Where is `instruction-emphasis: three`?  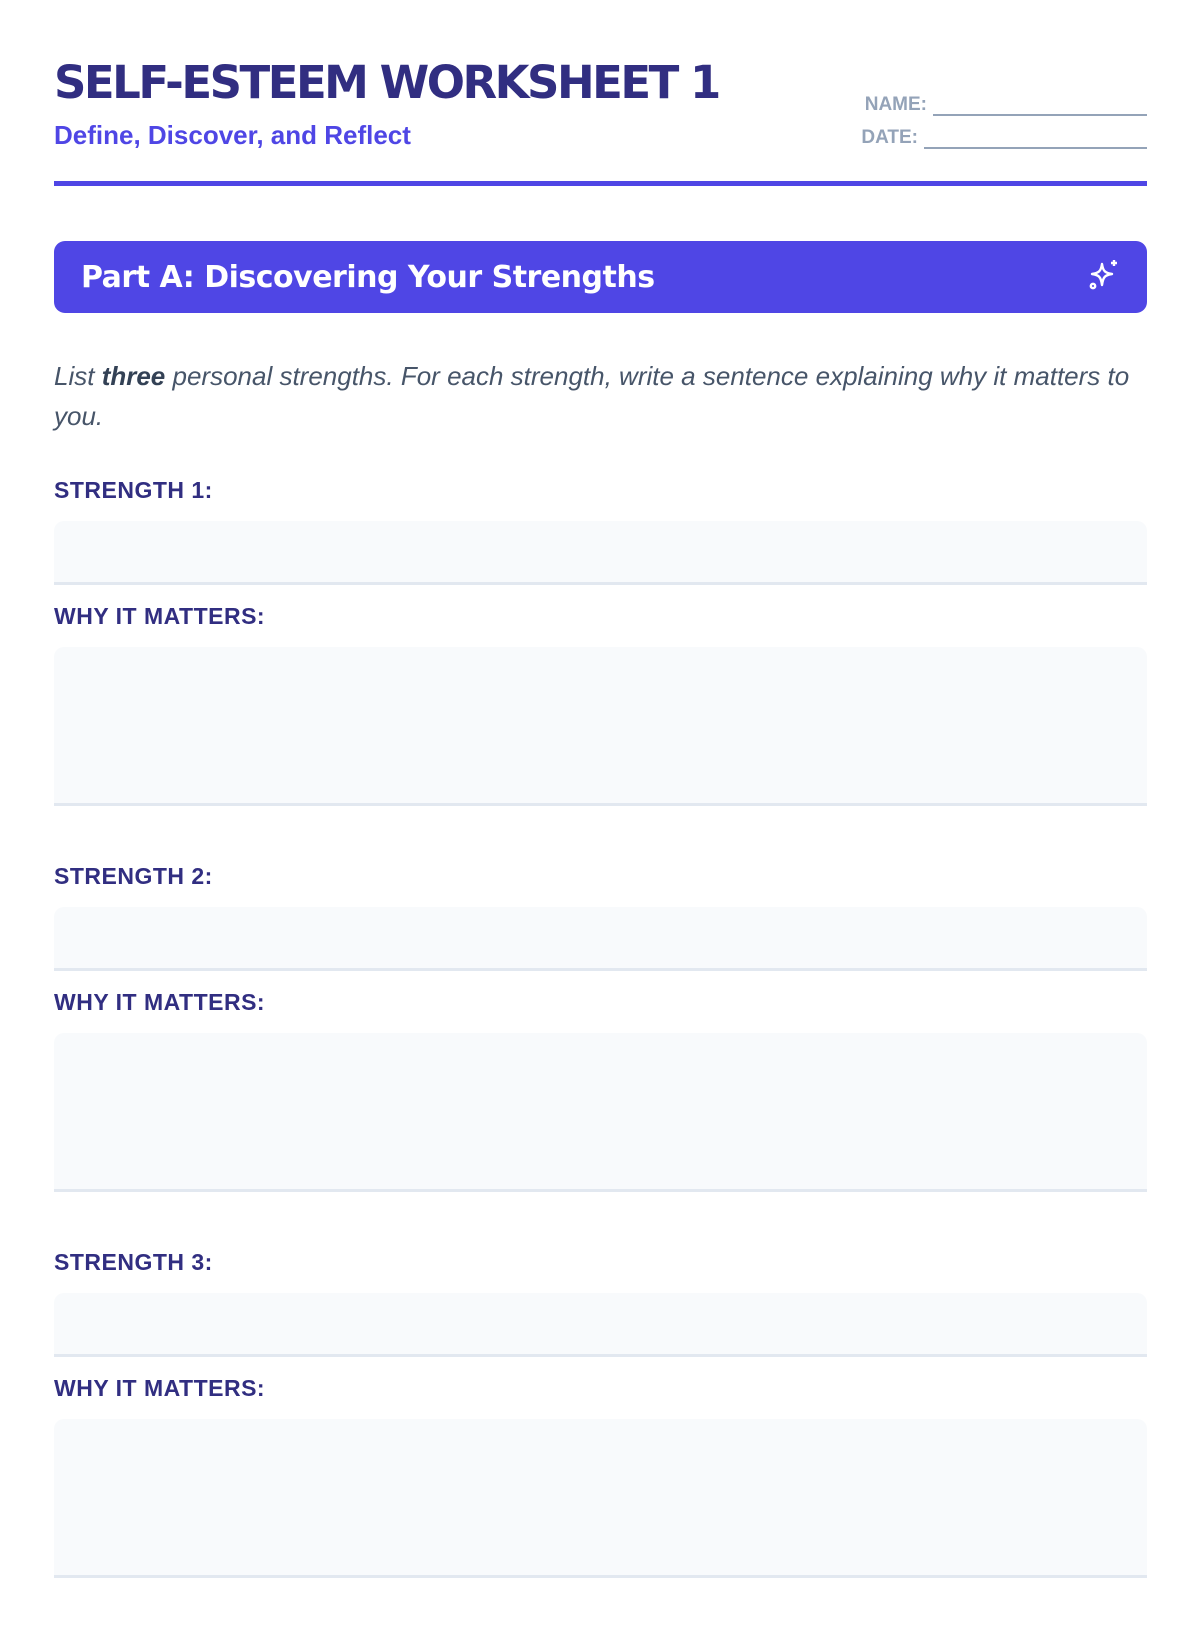 instruction-emphasis: three is located at coordinates (133, 376).